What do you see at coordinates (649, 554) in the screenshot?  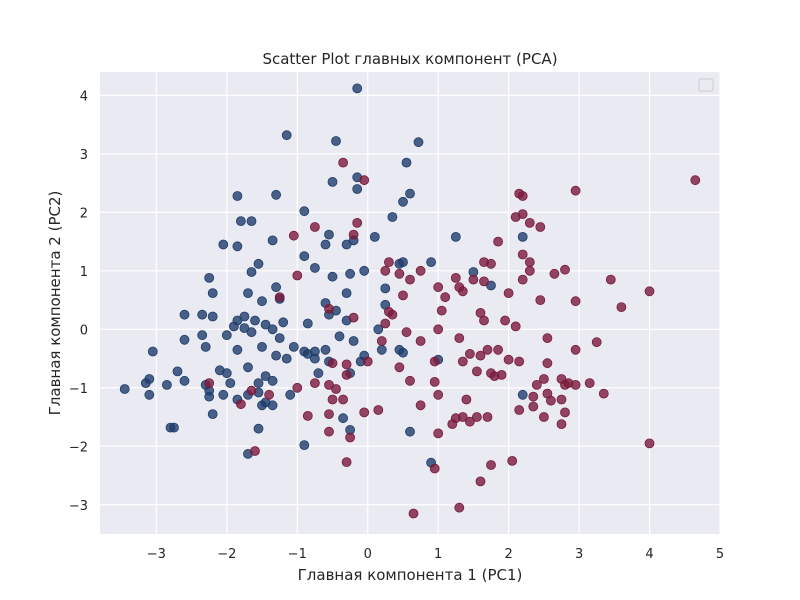 I see `x-tick-label: 4` at bounding box center [649, 554].